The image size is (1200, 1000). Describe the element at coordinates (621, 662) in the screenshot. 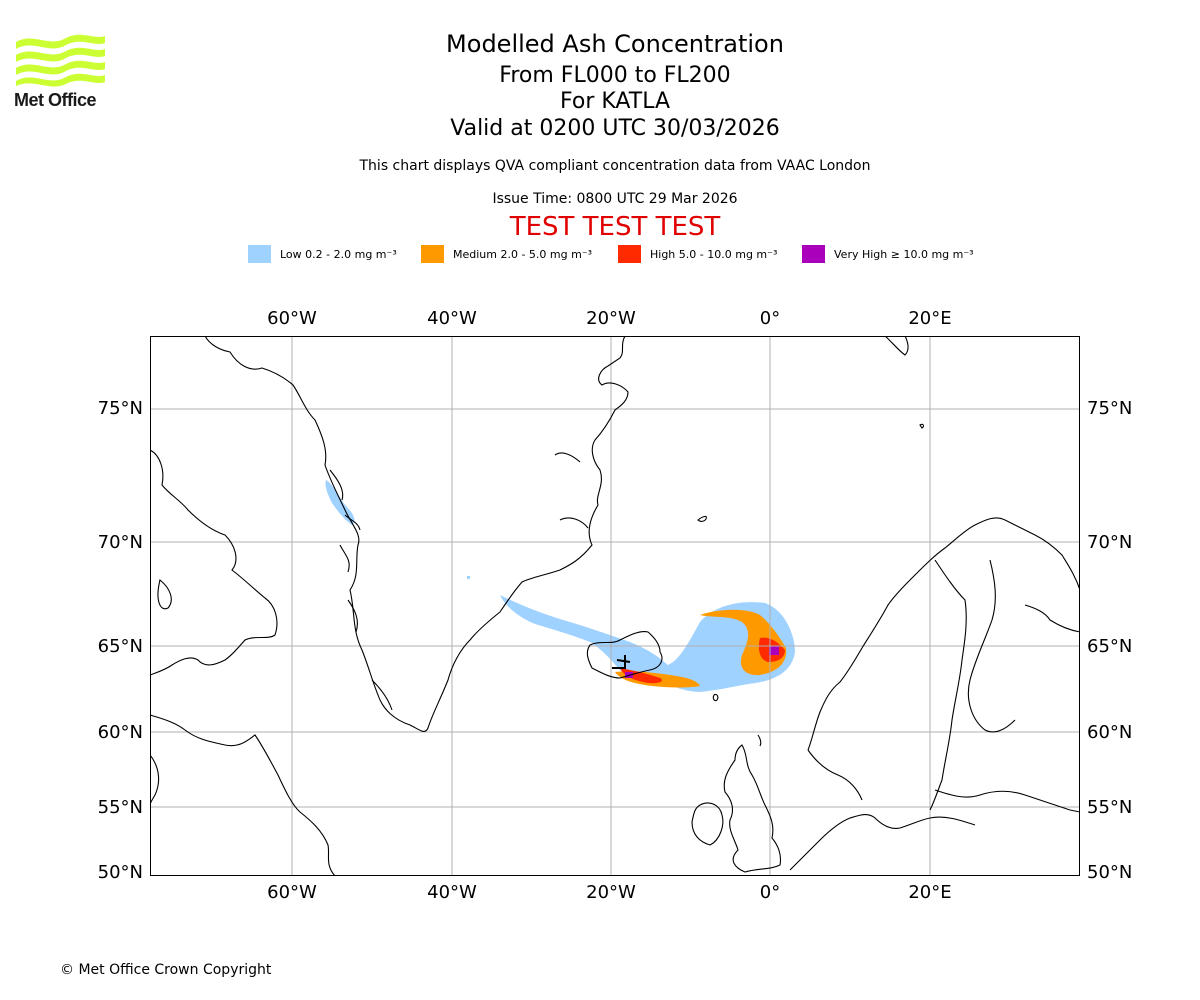

I see `iceland-volcano-marker` at that location.